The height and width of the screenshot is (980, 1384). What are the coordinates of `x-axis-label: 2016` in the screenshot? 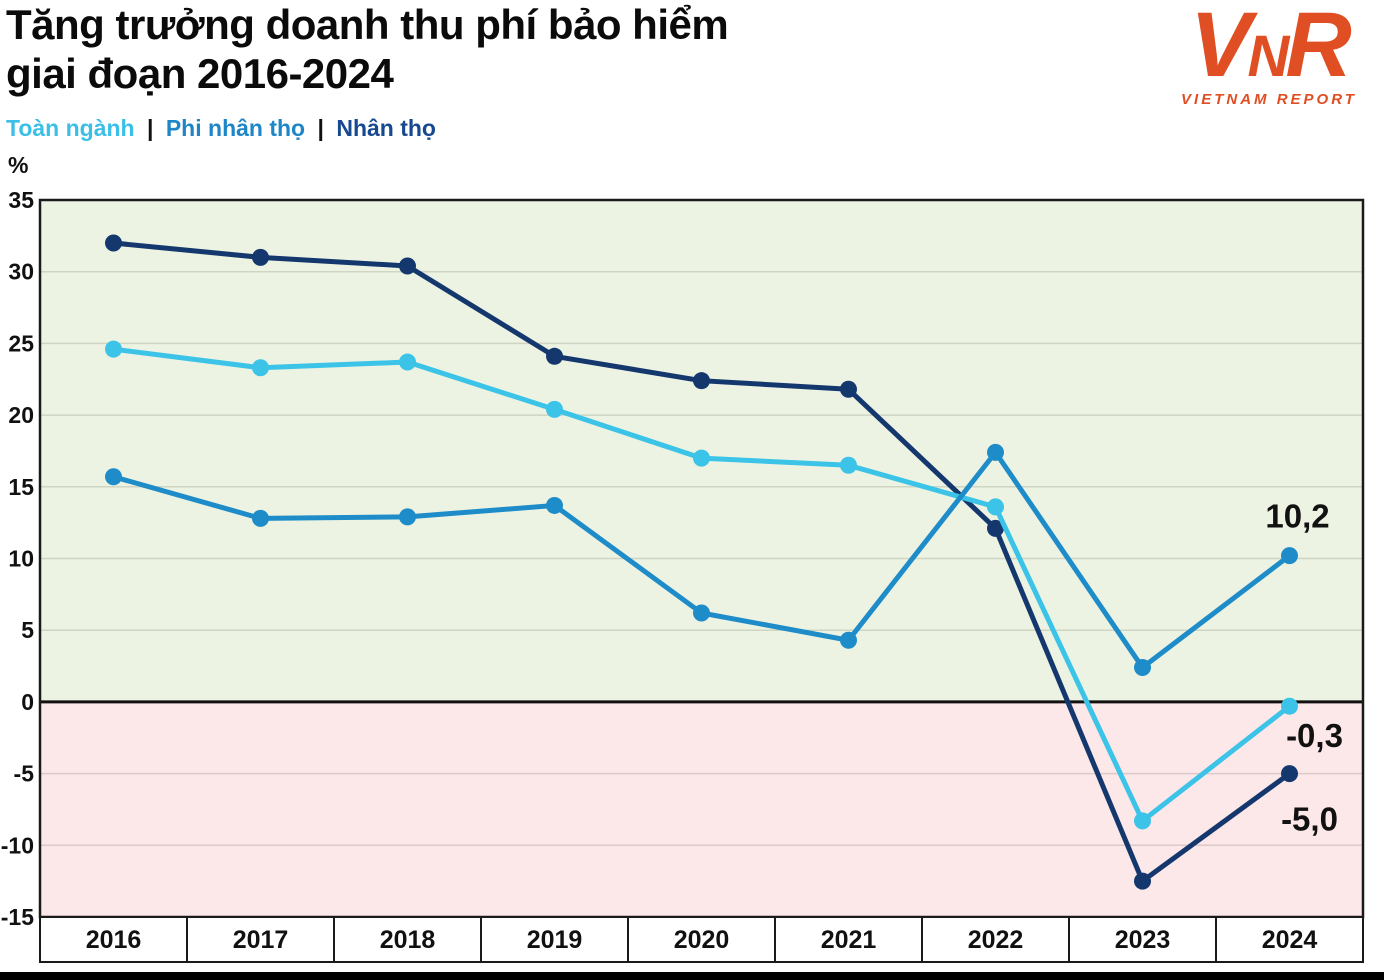 It's located at (114, 940).